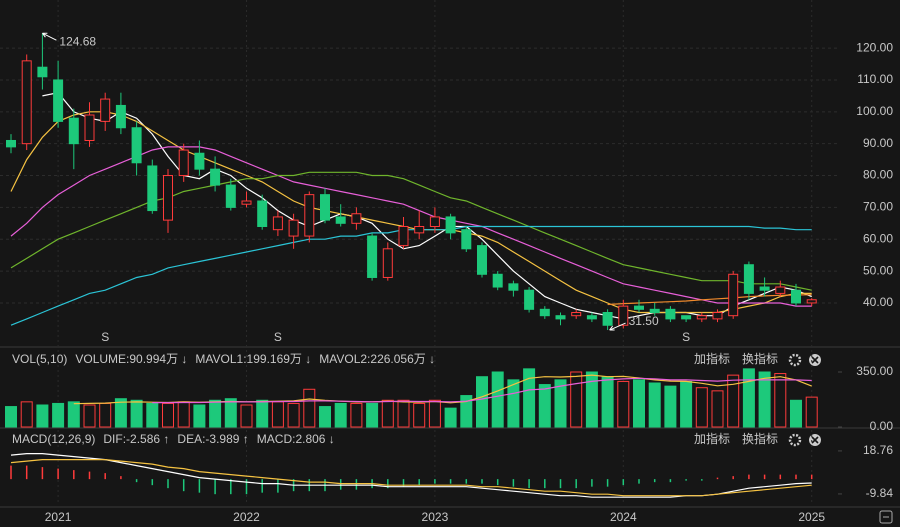 This screenshot has width=900, height=527. I want to click on y-tick-label: 40.00, so click(878, 302).